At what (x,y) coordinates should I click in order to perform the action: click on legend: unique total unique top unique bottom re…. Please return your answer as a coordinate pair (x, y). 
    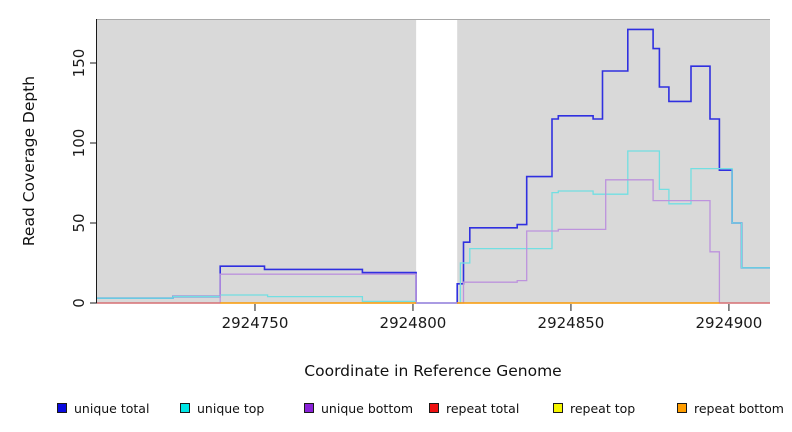
    Looking at the image, I should click on (396, 409).